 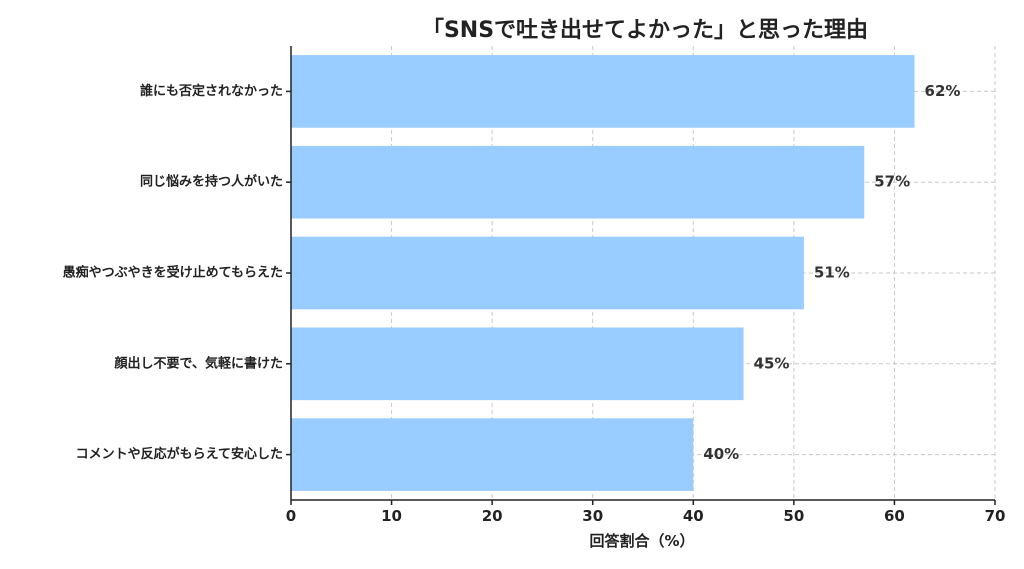 What do you see at coordinates (198, 363) in the screenshot?
I see `category-label: 顔出し不要で、気軽に書けた` at bounding box center [198, 363].